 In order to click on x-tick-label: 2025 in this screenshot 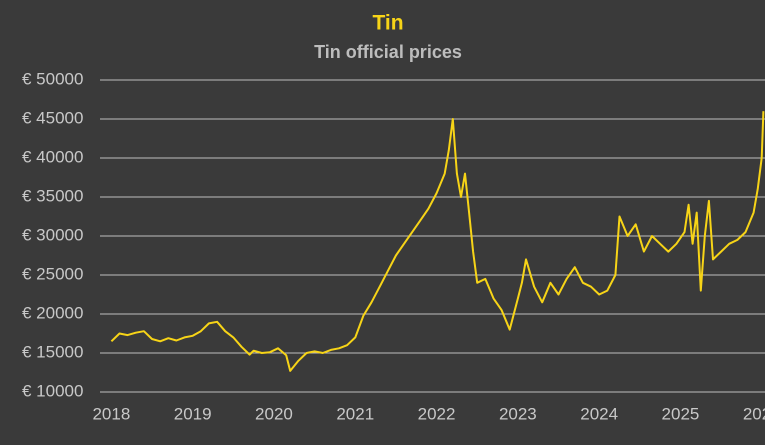, I will do `click(681, 413)`.